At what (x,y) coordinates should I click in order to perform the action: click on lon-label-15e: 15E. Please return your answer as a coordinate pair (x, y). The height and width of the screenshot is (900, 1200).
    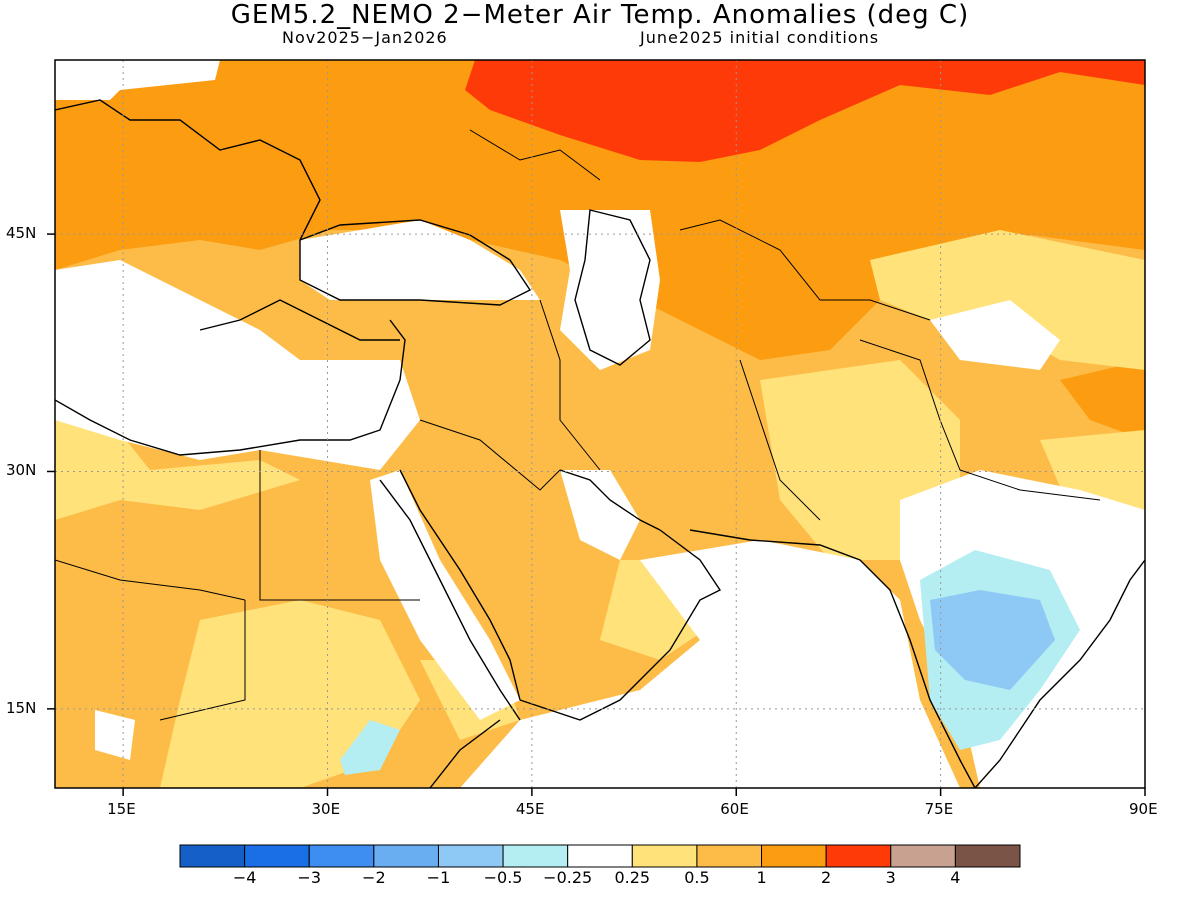
    Looking at the image, I should click on (121, 809).